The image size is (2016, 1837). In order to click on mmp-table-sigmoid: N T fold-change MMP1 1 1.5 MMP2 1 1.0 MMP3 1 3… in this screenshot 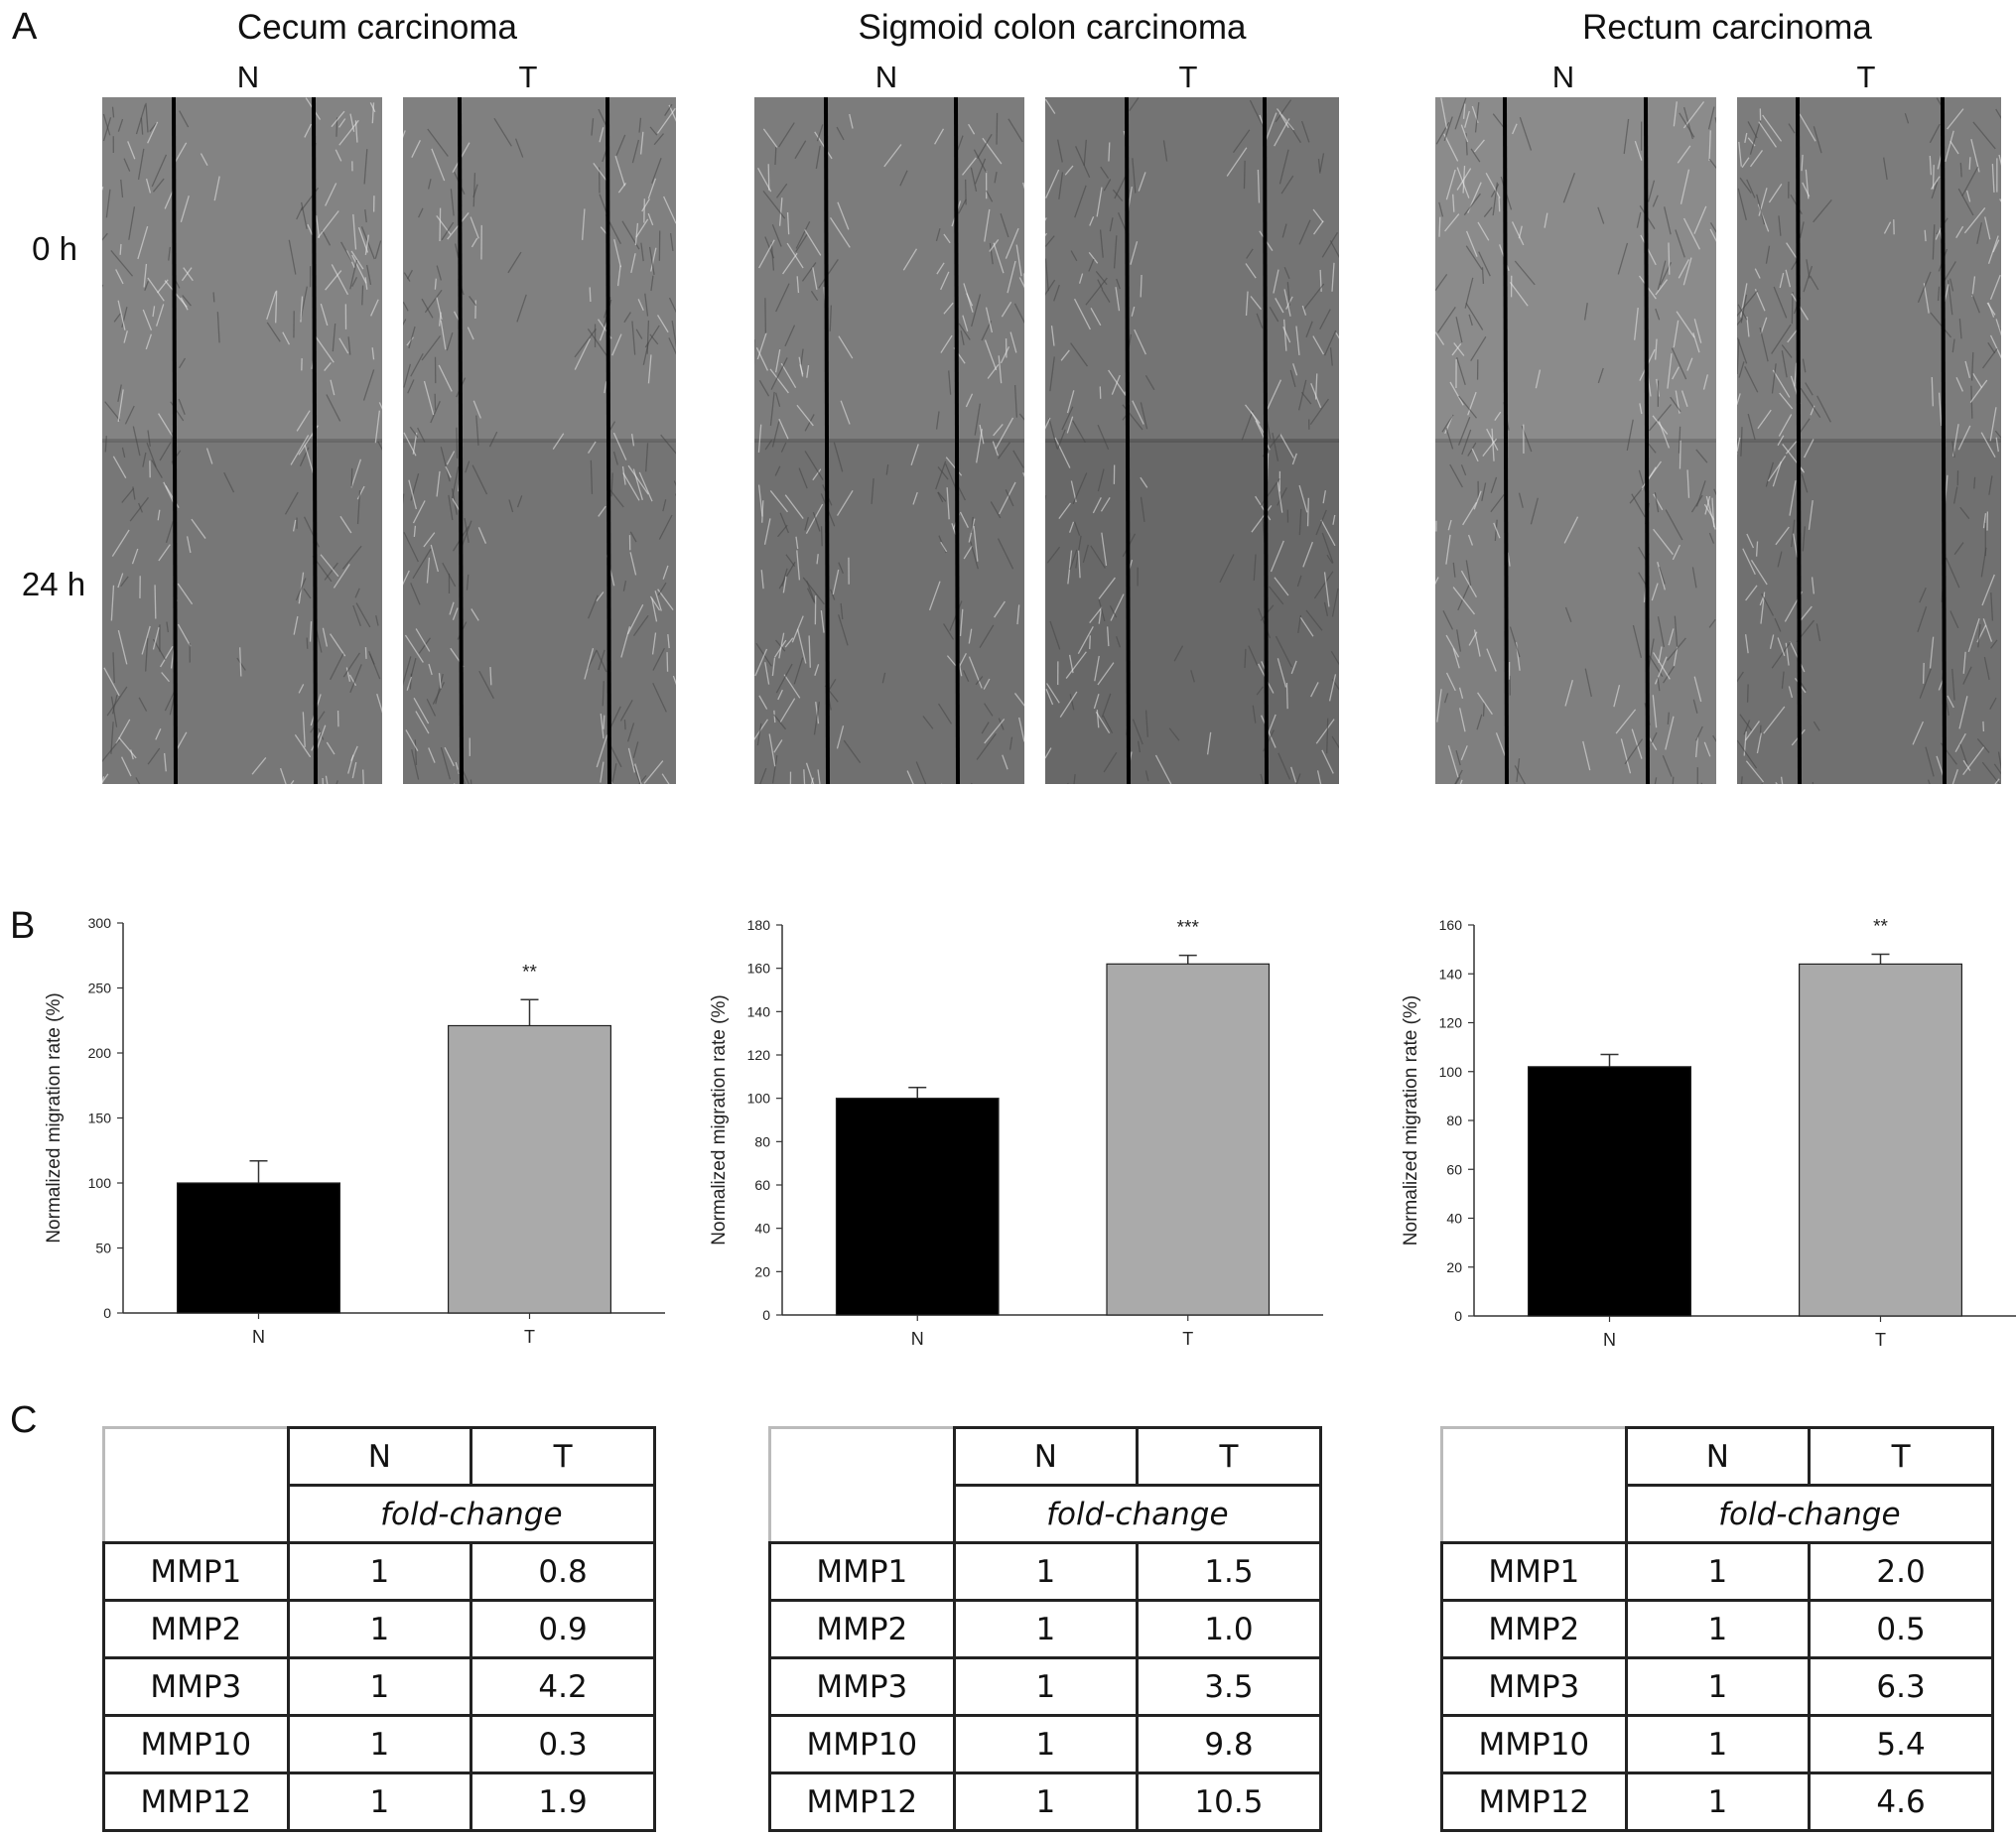, I will do `click(1045, 1629)`.